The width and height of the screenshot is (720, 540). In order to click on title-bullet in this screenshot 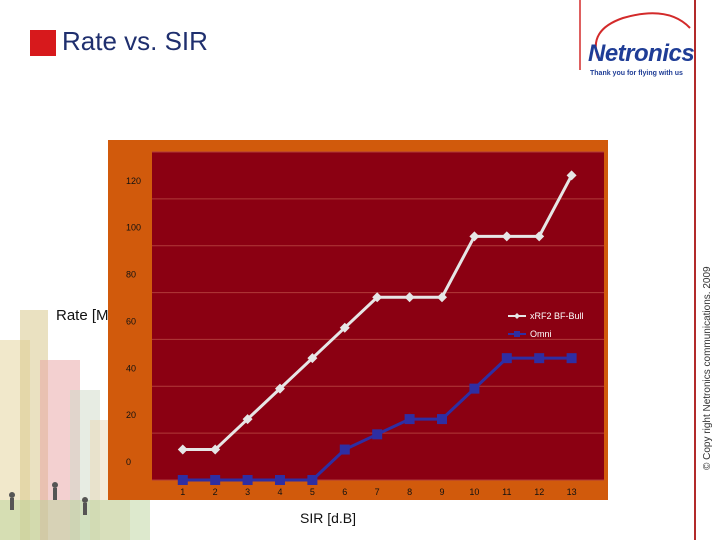, I will do `click(43, 43)`.